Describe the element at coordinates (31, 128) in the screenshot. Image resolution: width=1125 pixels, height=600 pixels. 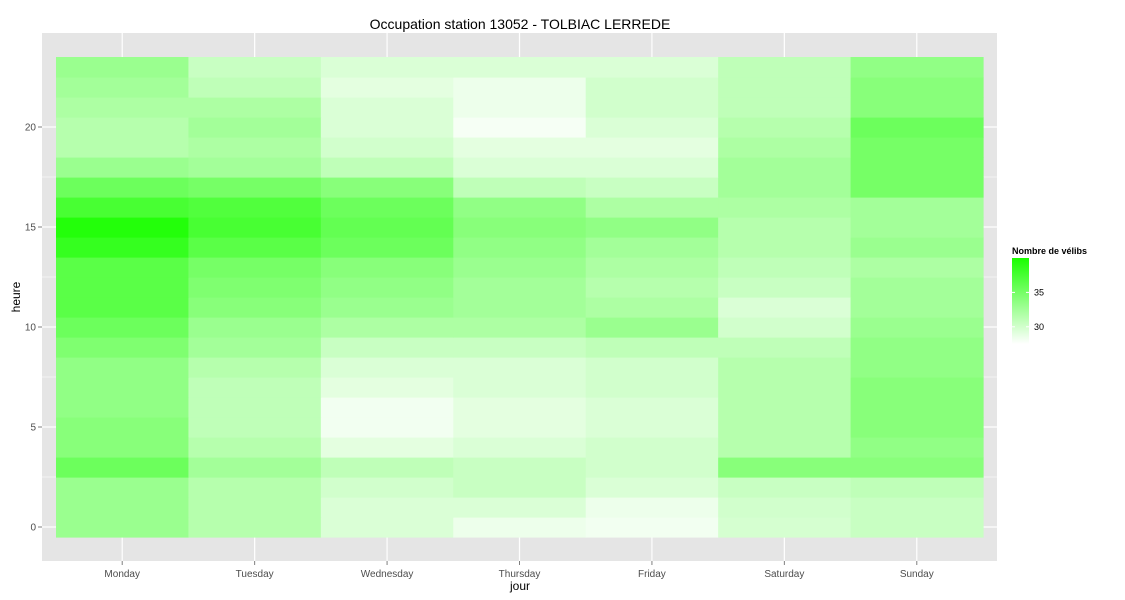
I see `y-tick-label: 20` at that location.